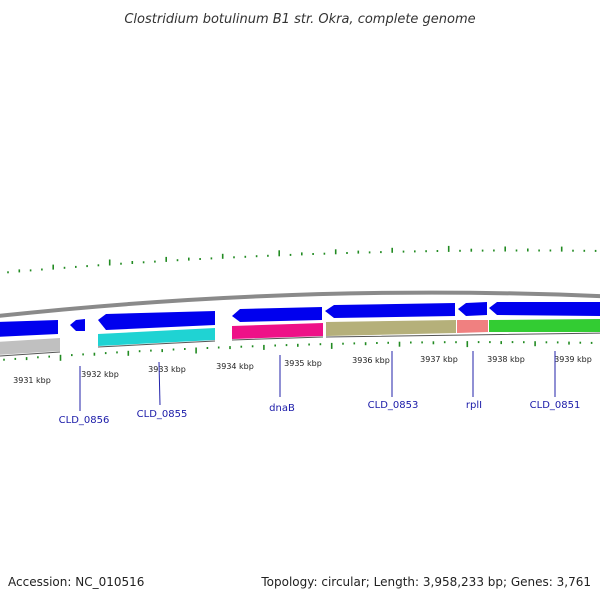 This screenshot has width=600, height=600. What do you see at coordinates (300, 304) in the screenshot?
I see `genome-backbone` at bounding box center [300, 304].